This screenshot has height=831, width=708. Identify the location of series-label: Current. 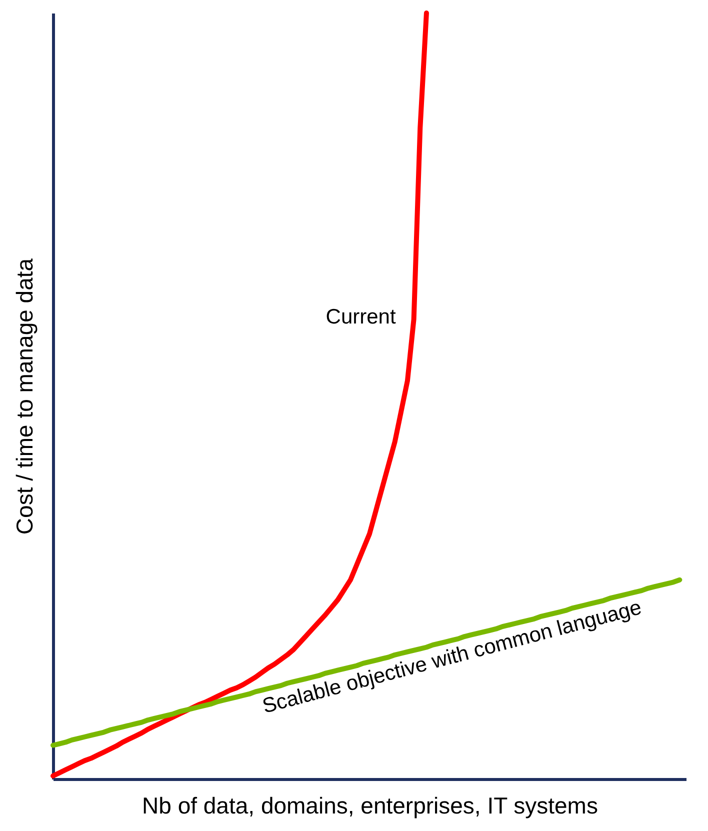
(361, 316).